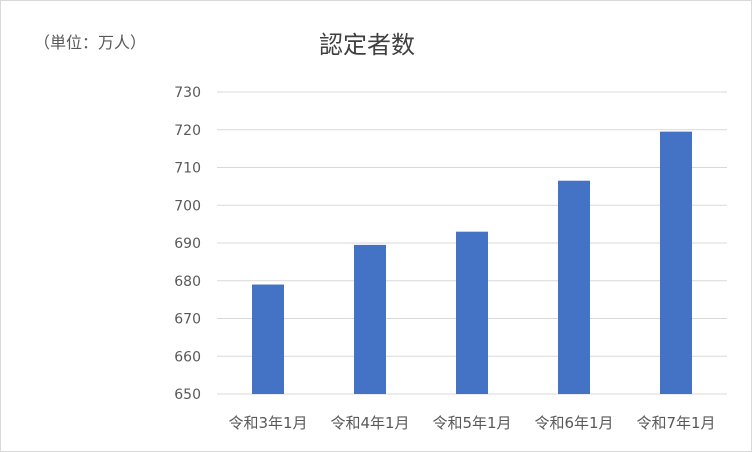 The image size is (752, 452). I want to click on y-tick-label: 660, so click(187, 357).